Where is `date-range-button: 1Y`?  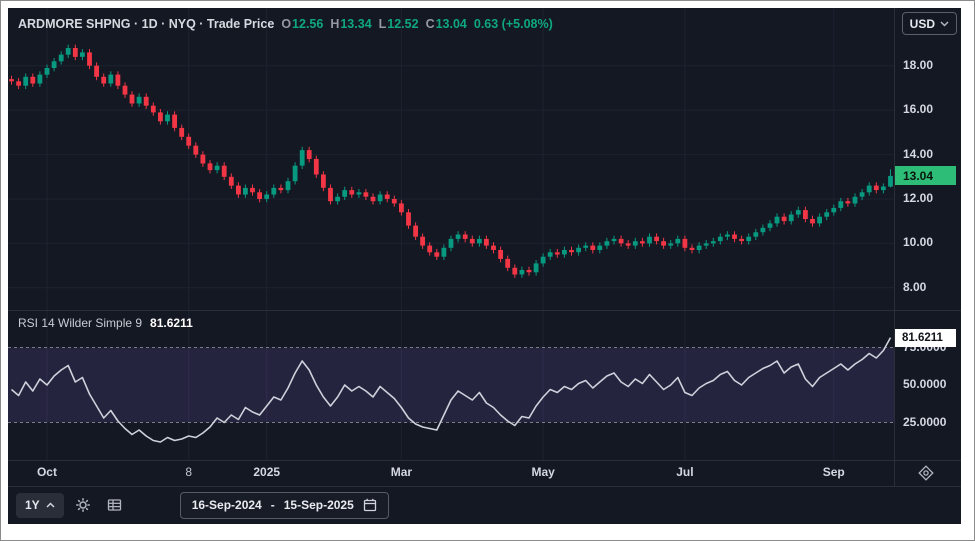
date-range-button: 1Y is located at coordinates (40, 505).